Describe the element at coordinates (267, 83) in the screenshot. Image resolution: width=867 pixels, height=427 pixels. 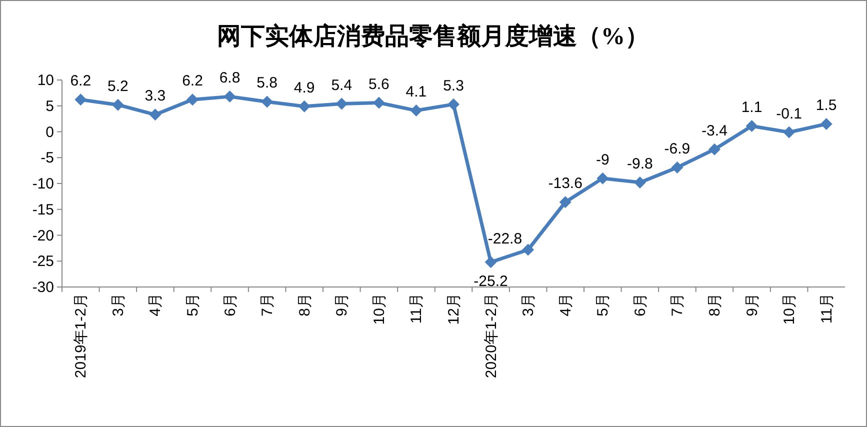
I see `data-label: 5.8` at that location.